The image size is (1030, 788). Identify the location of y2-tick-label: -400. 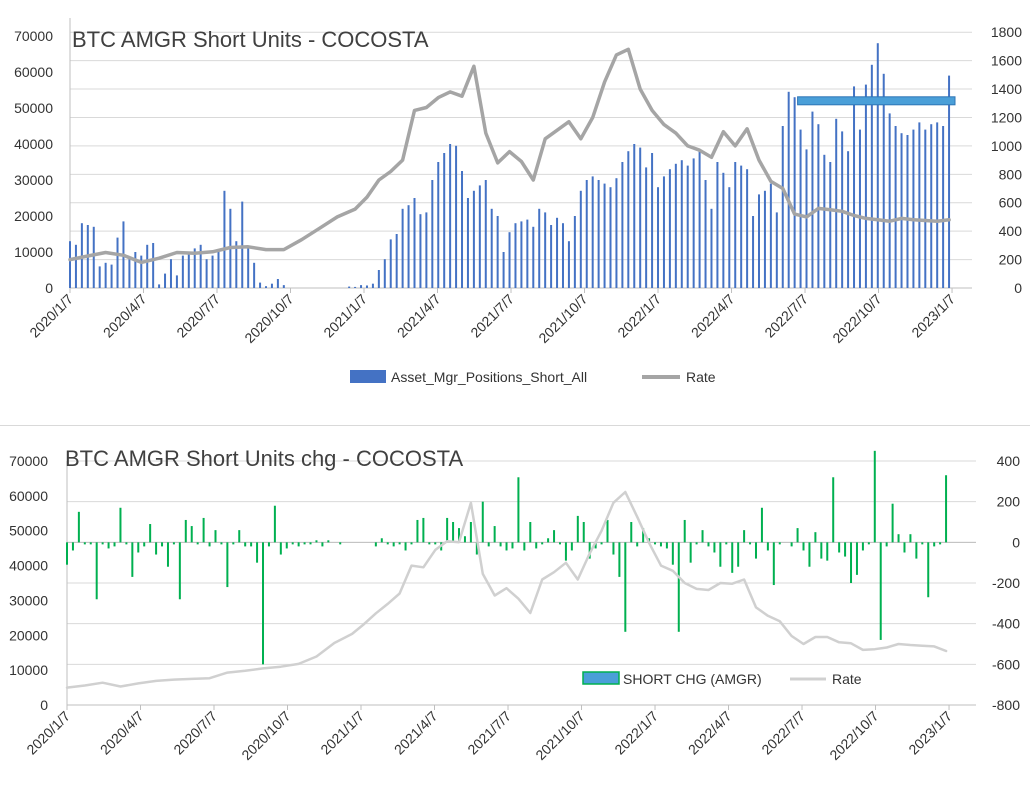
(1006, 624).